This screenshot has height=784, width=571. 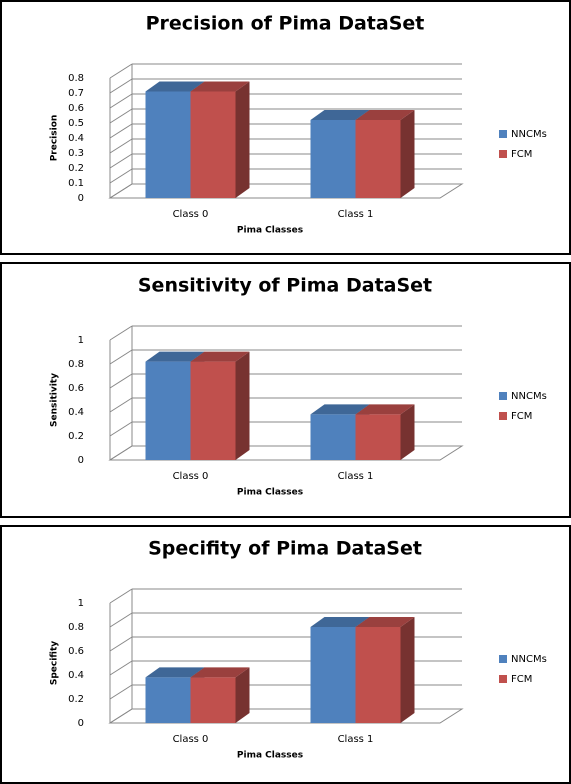 What do you see at coordinates (55, 663) in the screenshot?
I see `y-axis-label: Specifity` at bounding box center [55, 663].